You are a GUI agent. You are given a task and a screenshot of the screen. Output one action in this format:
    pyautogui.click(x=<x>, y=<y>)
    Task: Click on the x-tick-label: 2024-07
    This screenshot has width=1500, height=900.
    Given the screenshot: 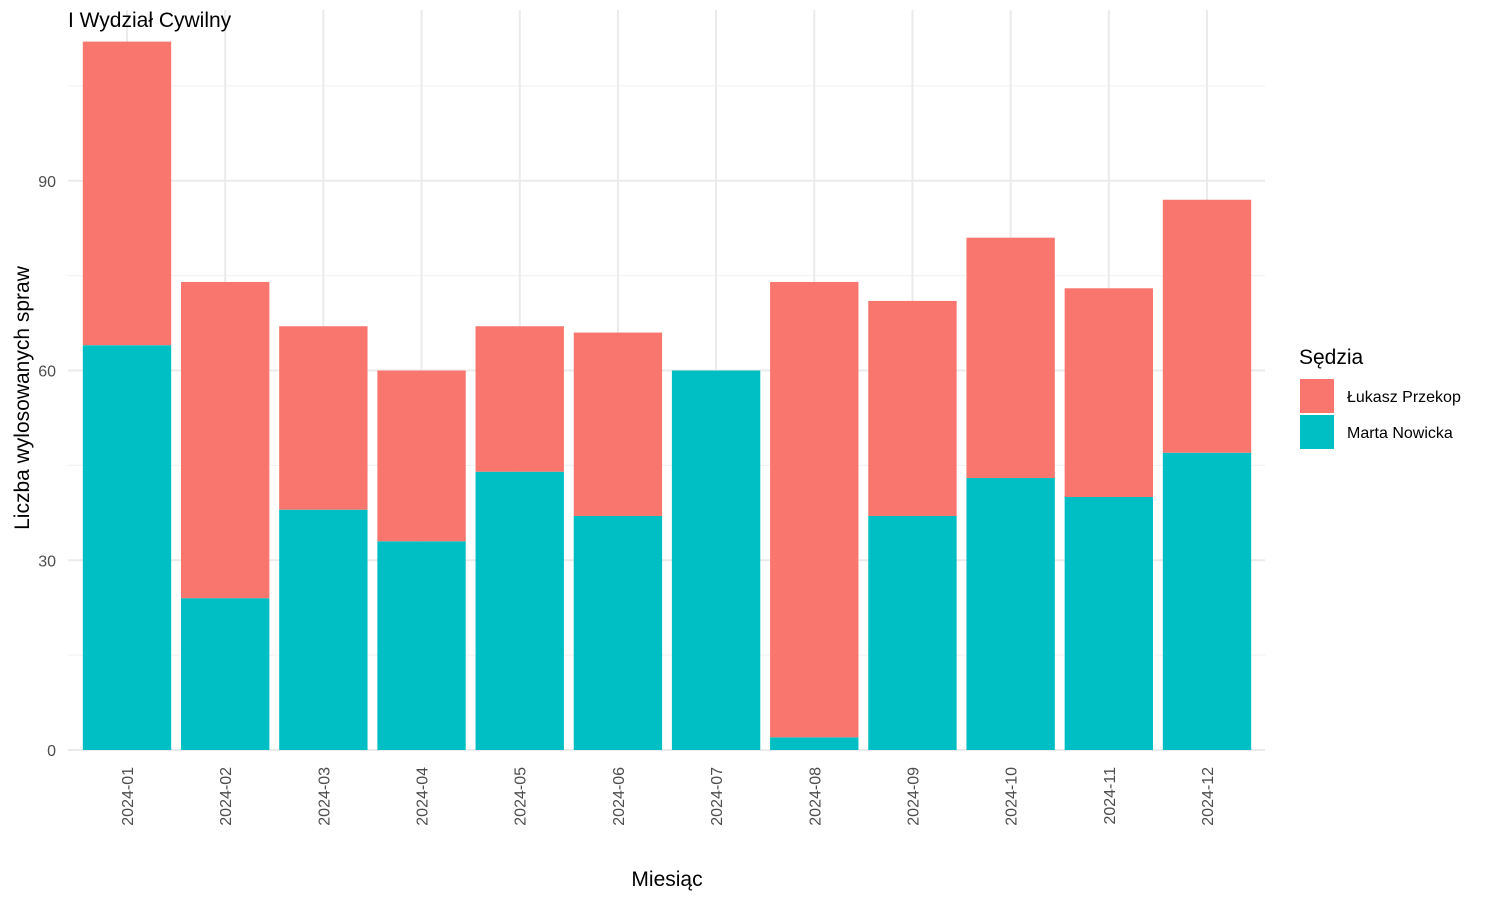 What is the action you would take?
    pyautogui.click(x=717, y=796)
    